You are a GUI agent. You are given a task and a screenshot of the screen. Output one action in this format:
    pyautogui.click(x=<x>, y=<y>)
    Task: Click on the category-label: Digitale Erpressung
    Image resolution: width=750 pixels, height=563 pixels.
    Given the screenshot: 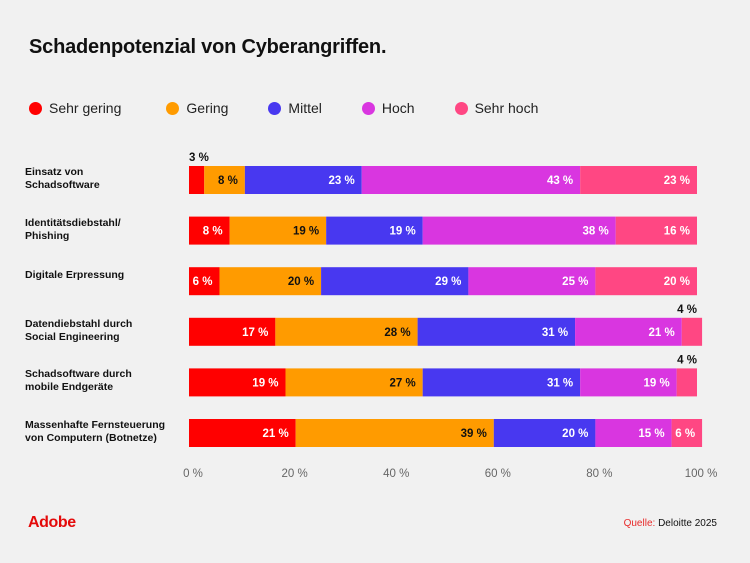 What is the action you would take?
    pyautogui.click(x=75, y=275)
    